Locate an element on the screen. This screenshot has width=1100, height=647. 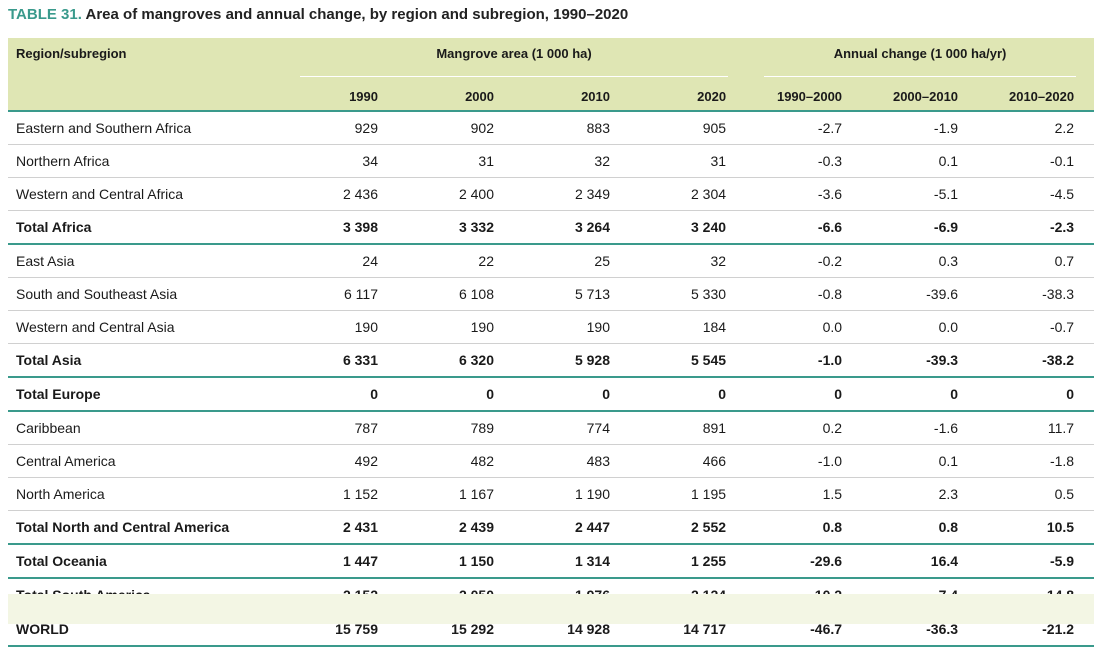
region-name-cell: Central America is located at coordinates (145, 461).